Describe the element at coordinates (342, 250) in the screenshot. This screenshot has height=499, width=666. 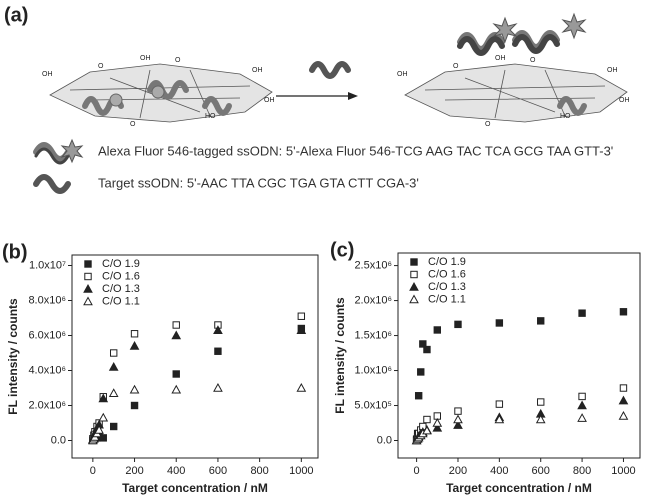
I see `panel-label: (c)` at that location.